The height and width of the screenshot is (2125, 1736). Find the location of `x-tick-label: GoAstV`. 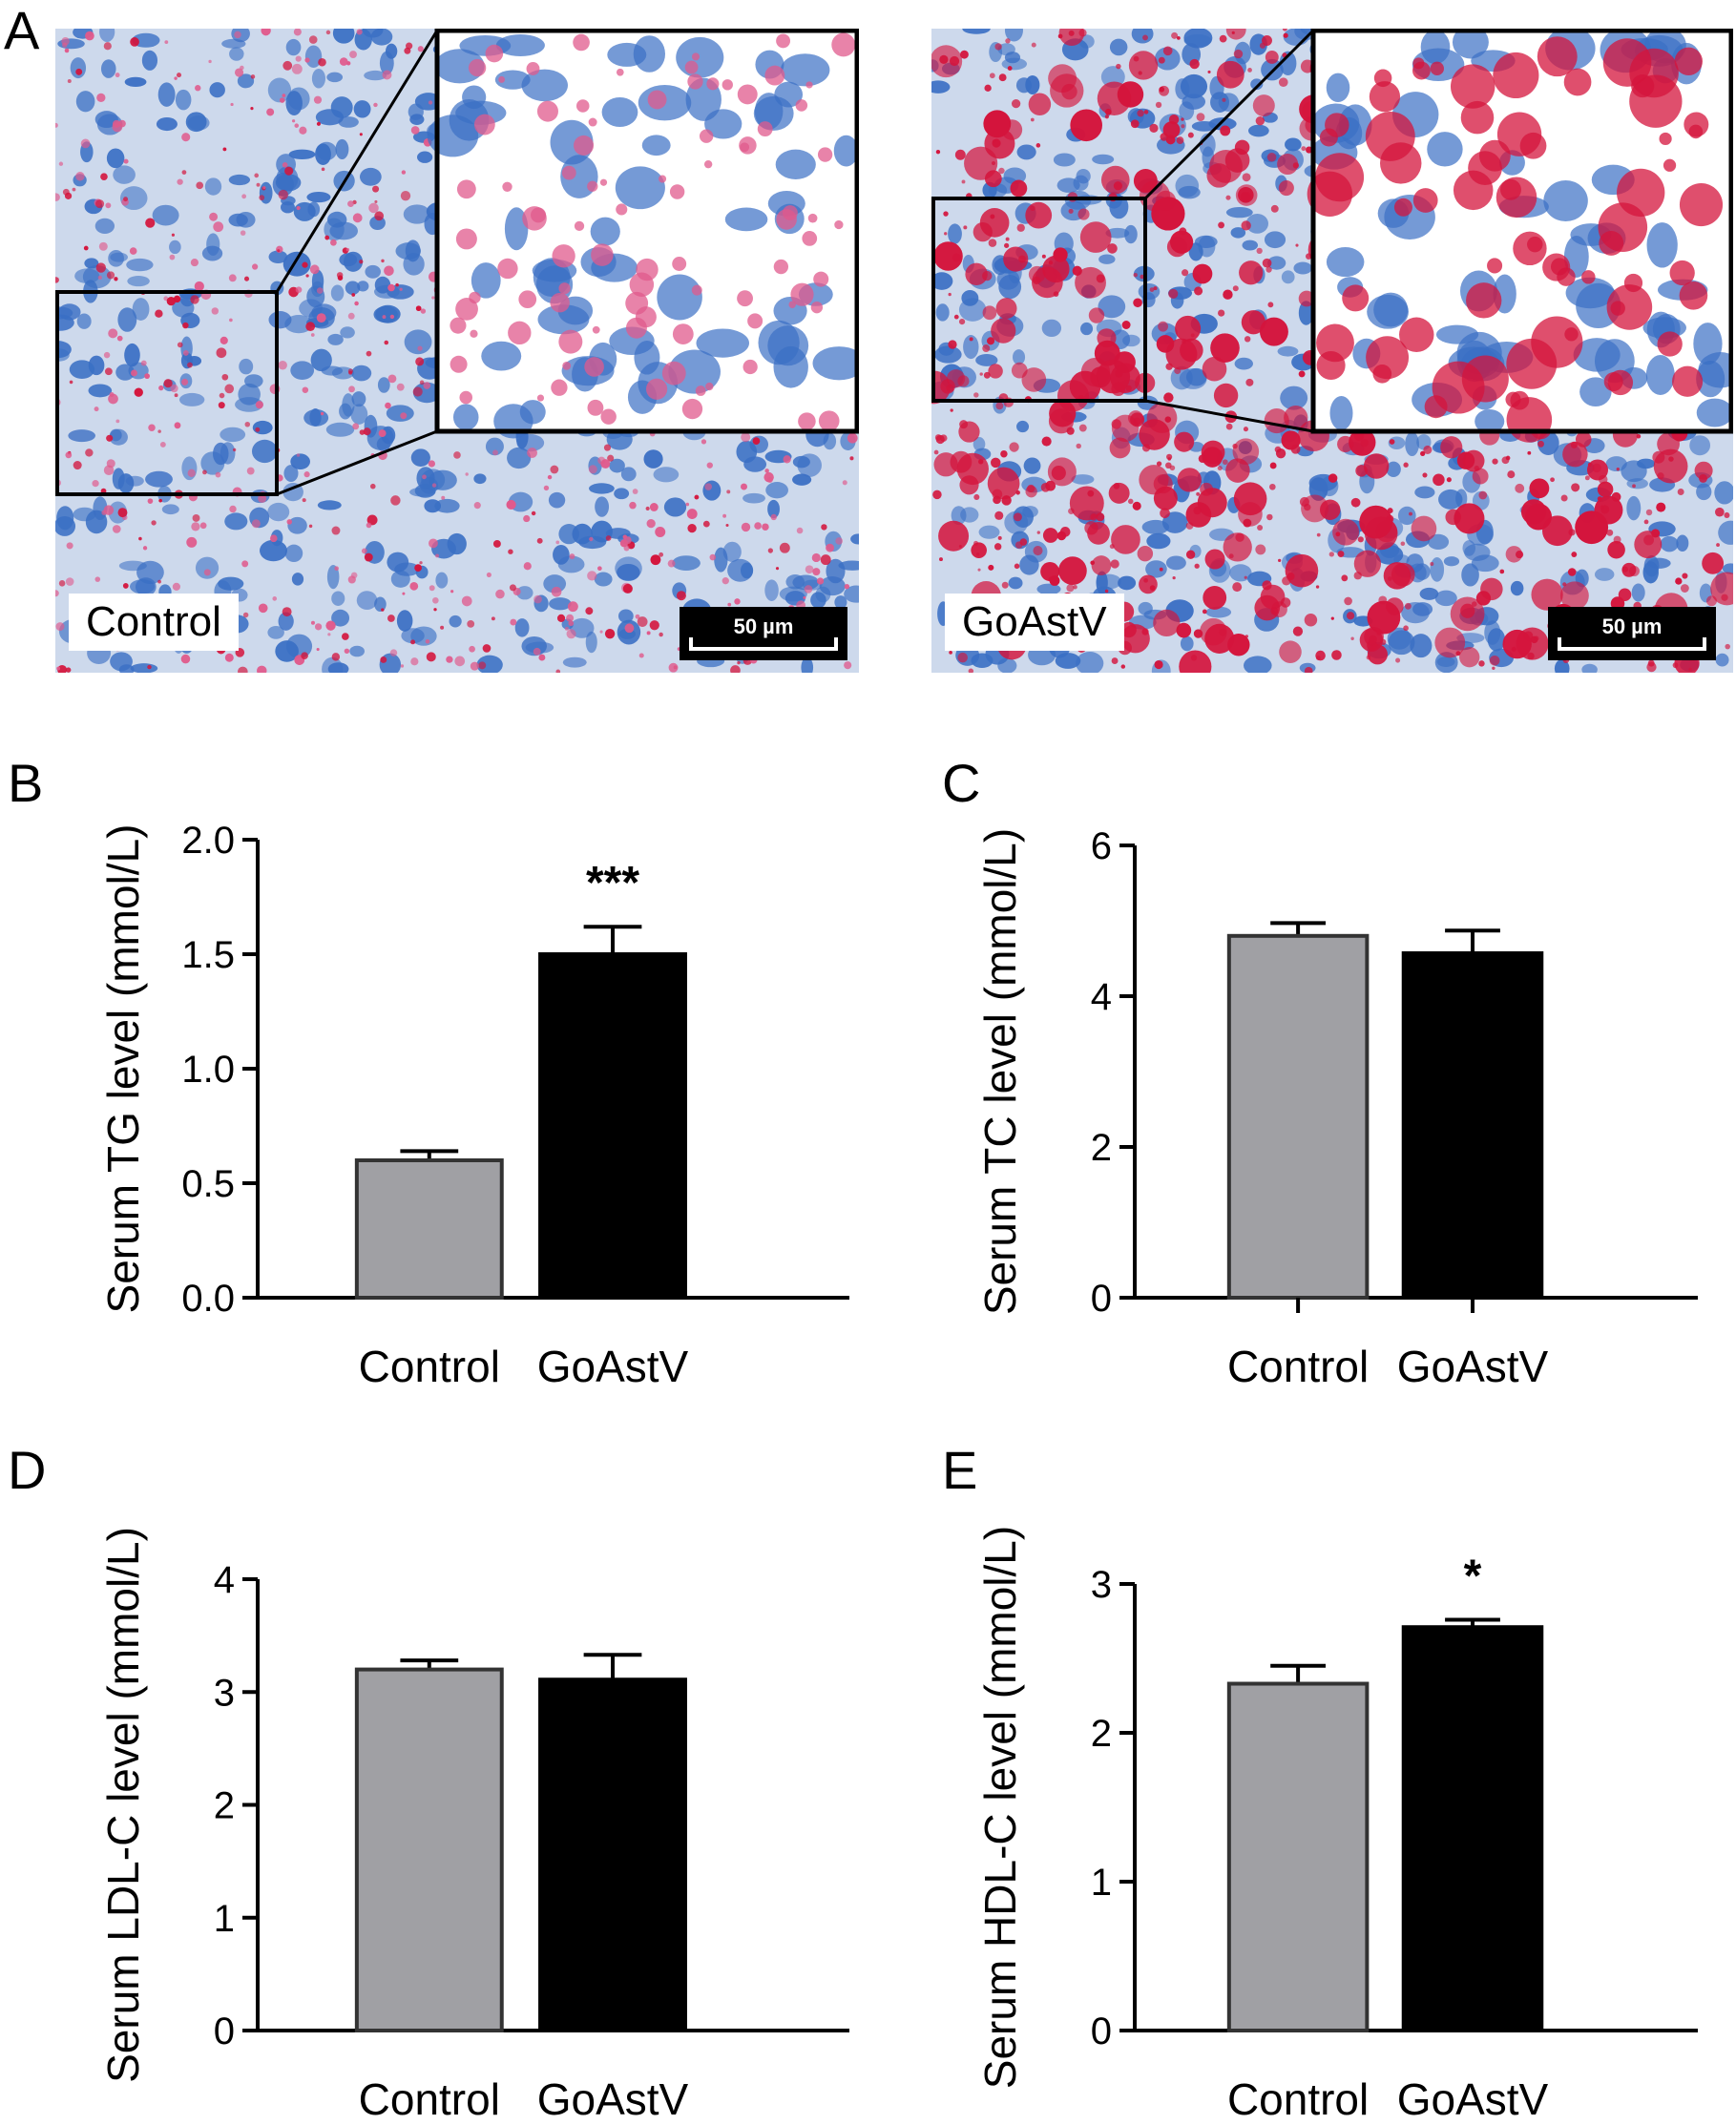

x-tick-label: GoAstV is located at coordinates (1473, 1367).